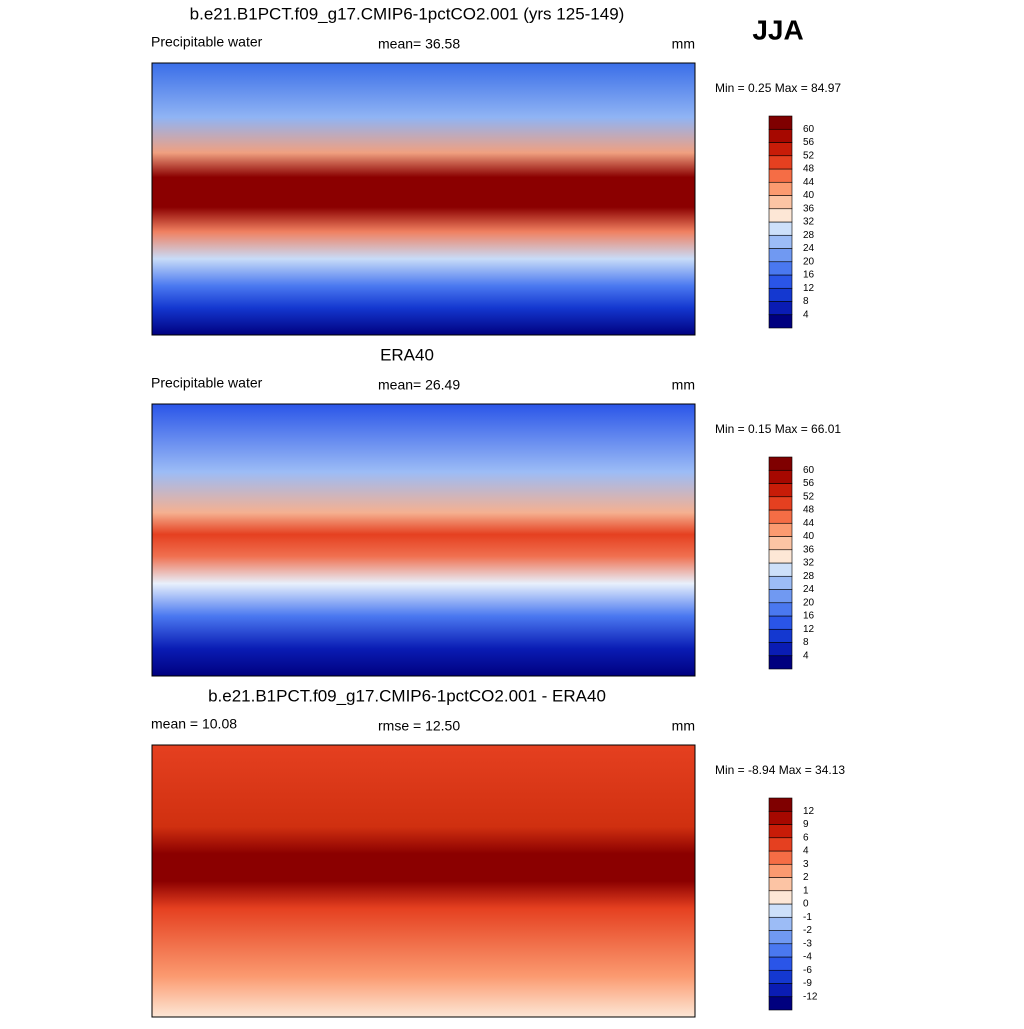 This screenshot has height=1029, width=1024. I want to click on panel-left-label: Precipitable water, so click(207, 42).